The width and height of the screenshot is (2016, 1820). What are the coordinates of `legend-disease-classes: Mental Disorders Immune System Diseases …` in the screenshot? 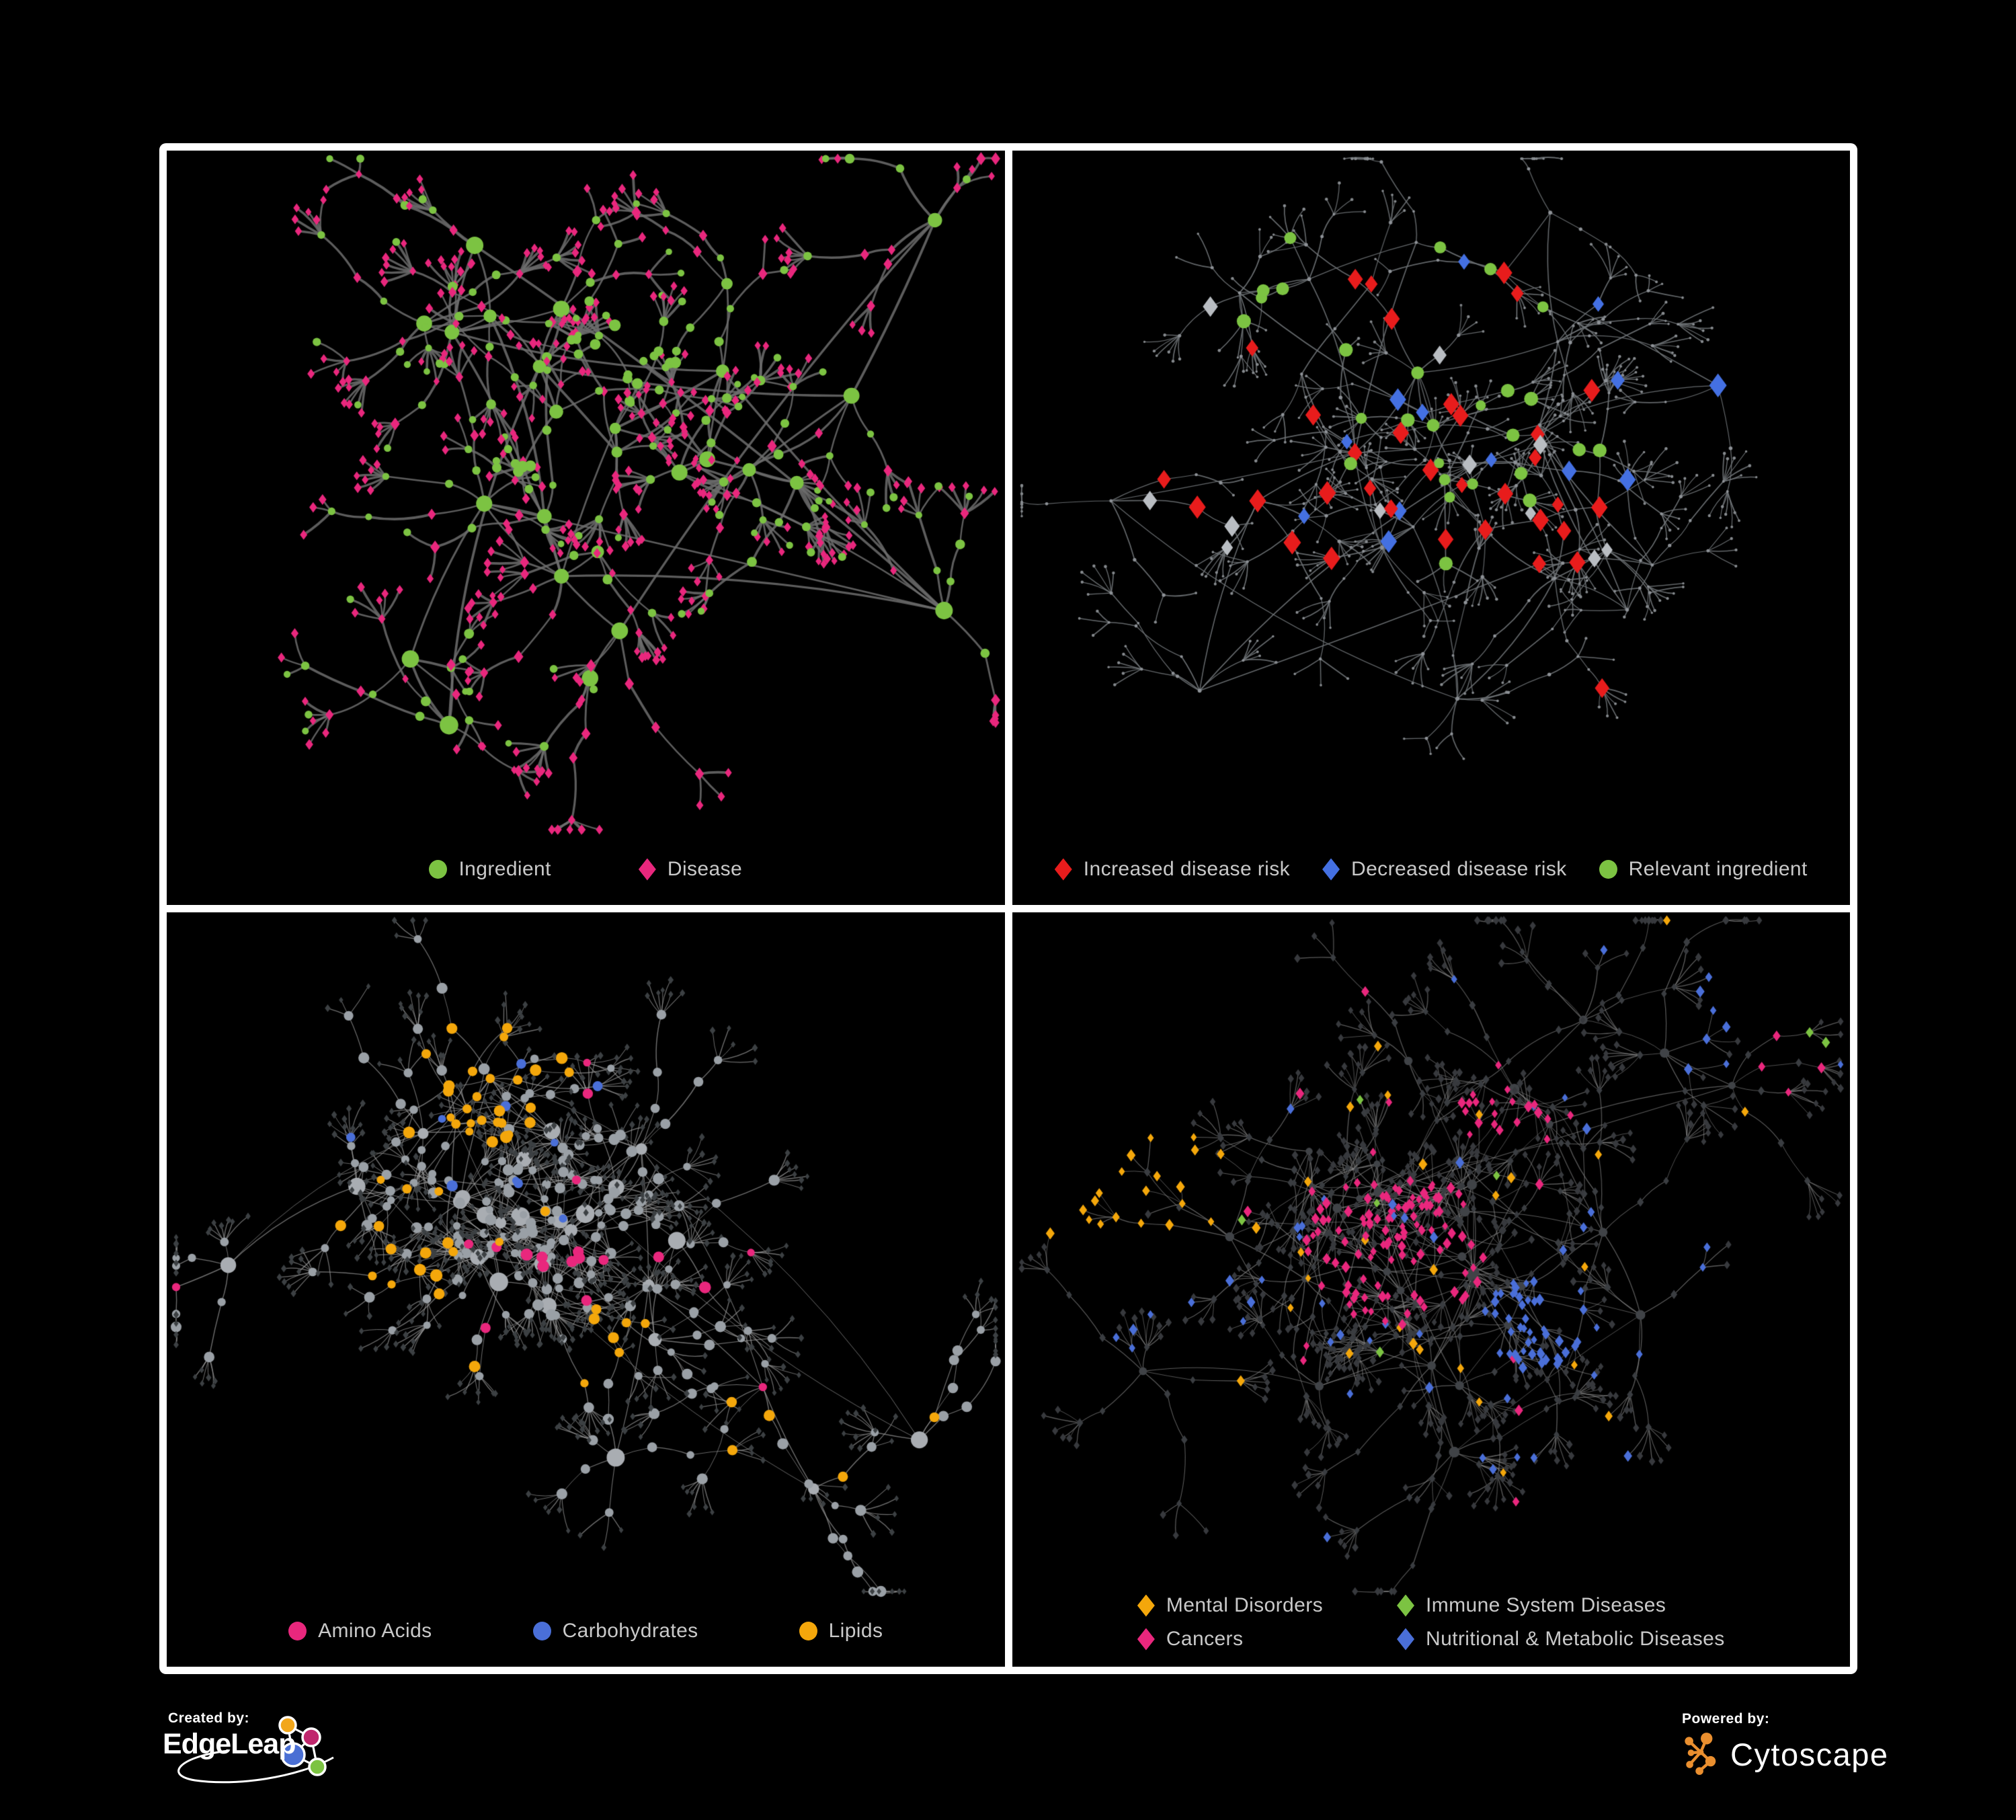 It's located at (1431, 1622).